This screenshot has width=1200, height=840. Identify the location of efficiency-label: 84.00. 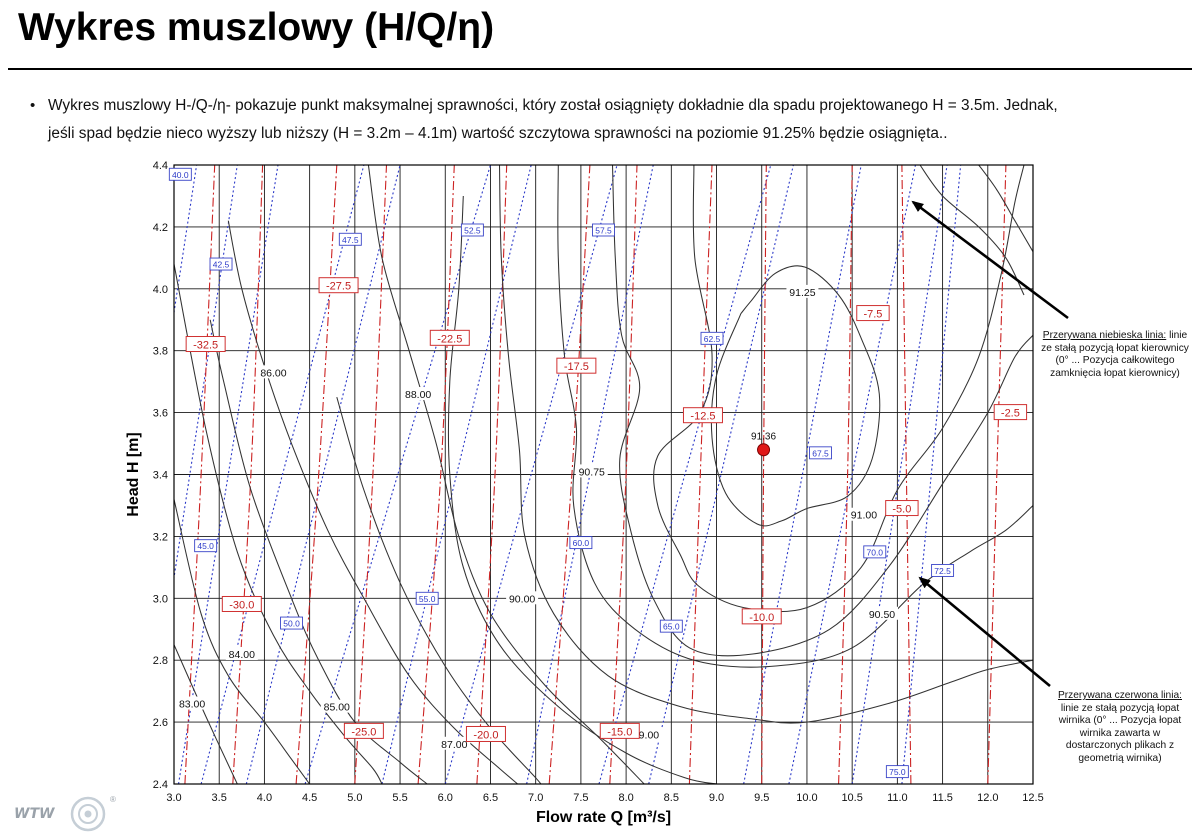
(241, 654).